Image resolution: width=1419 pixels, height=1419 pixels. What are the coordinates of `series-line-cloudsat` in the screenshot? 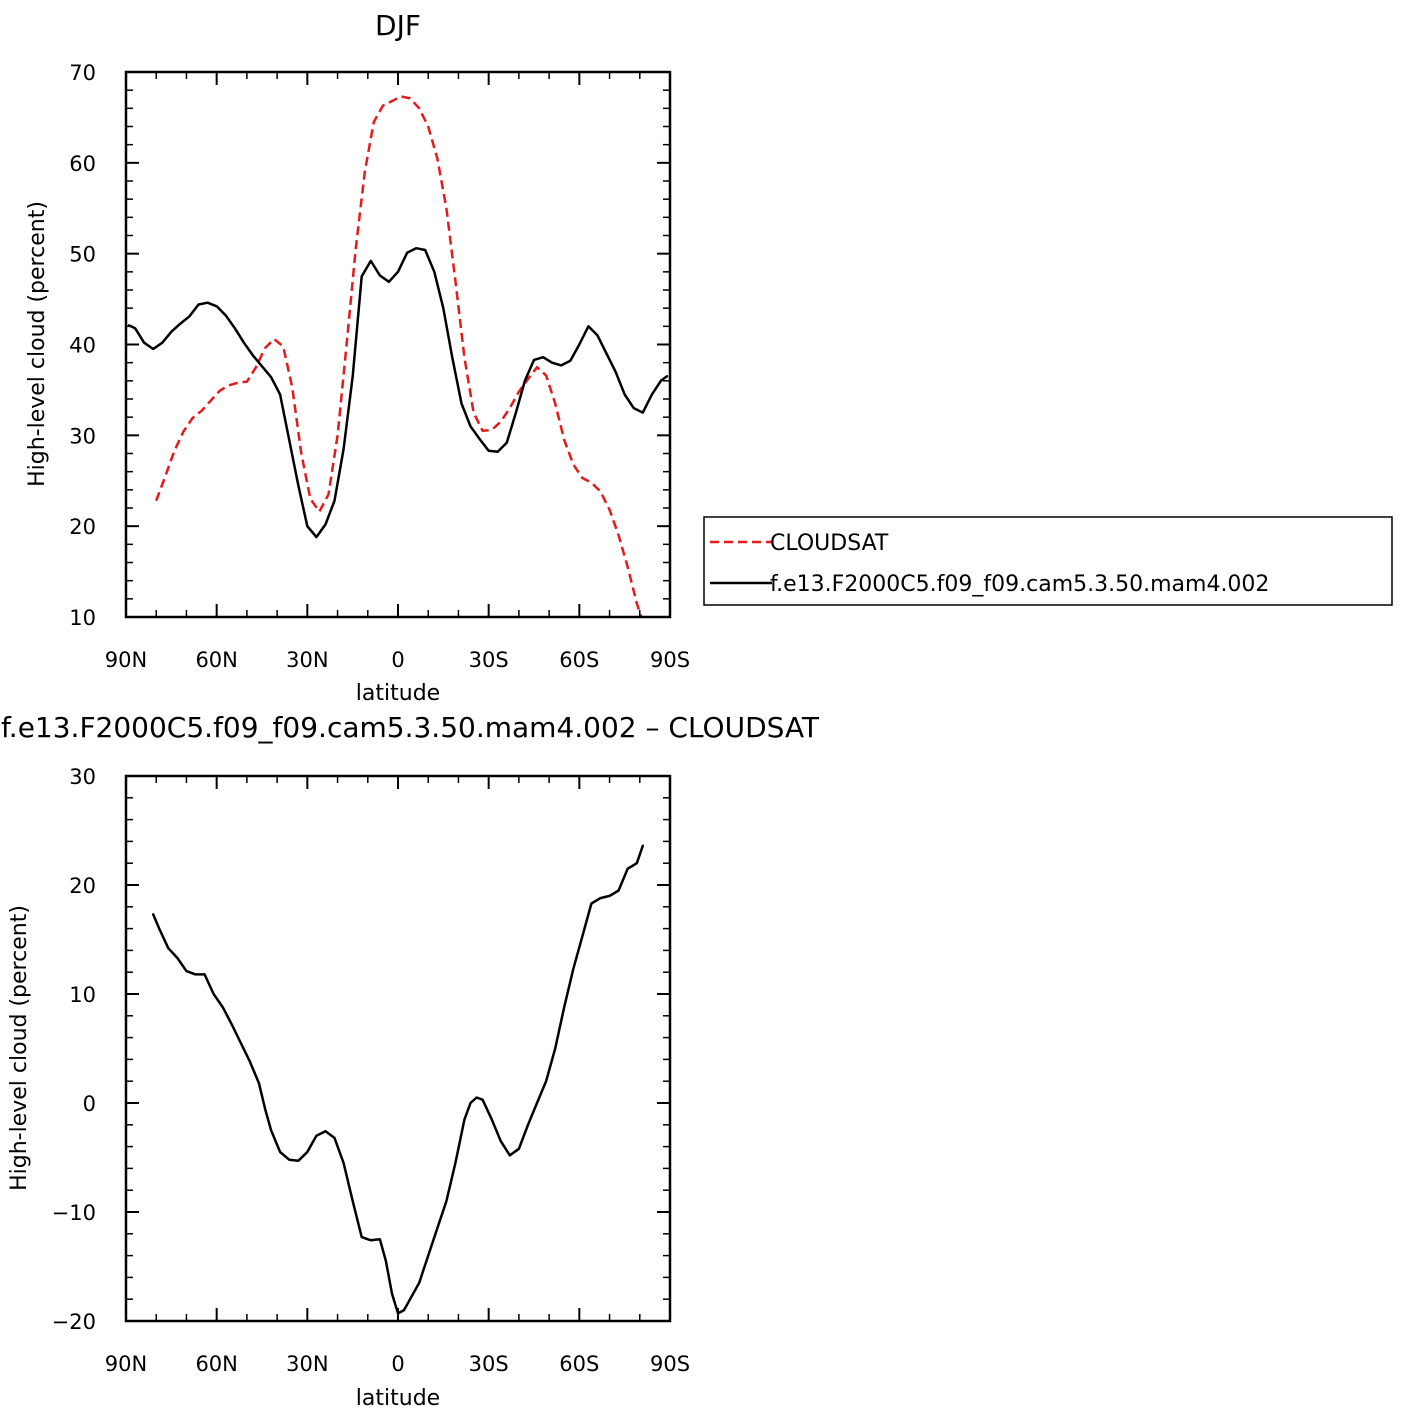 It's located at (399, 356).